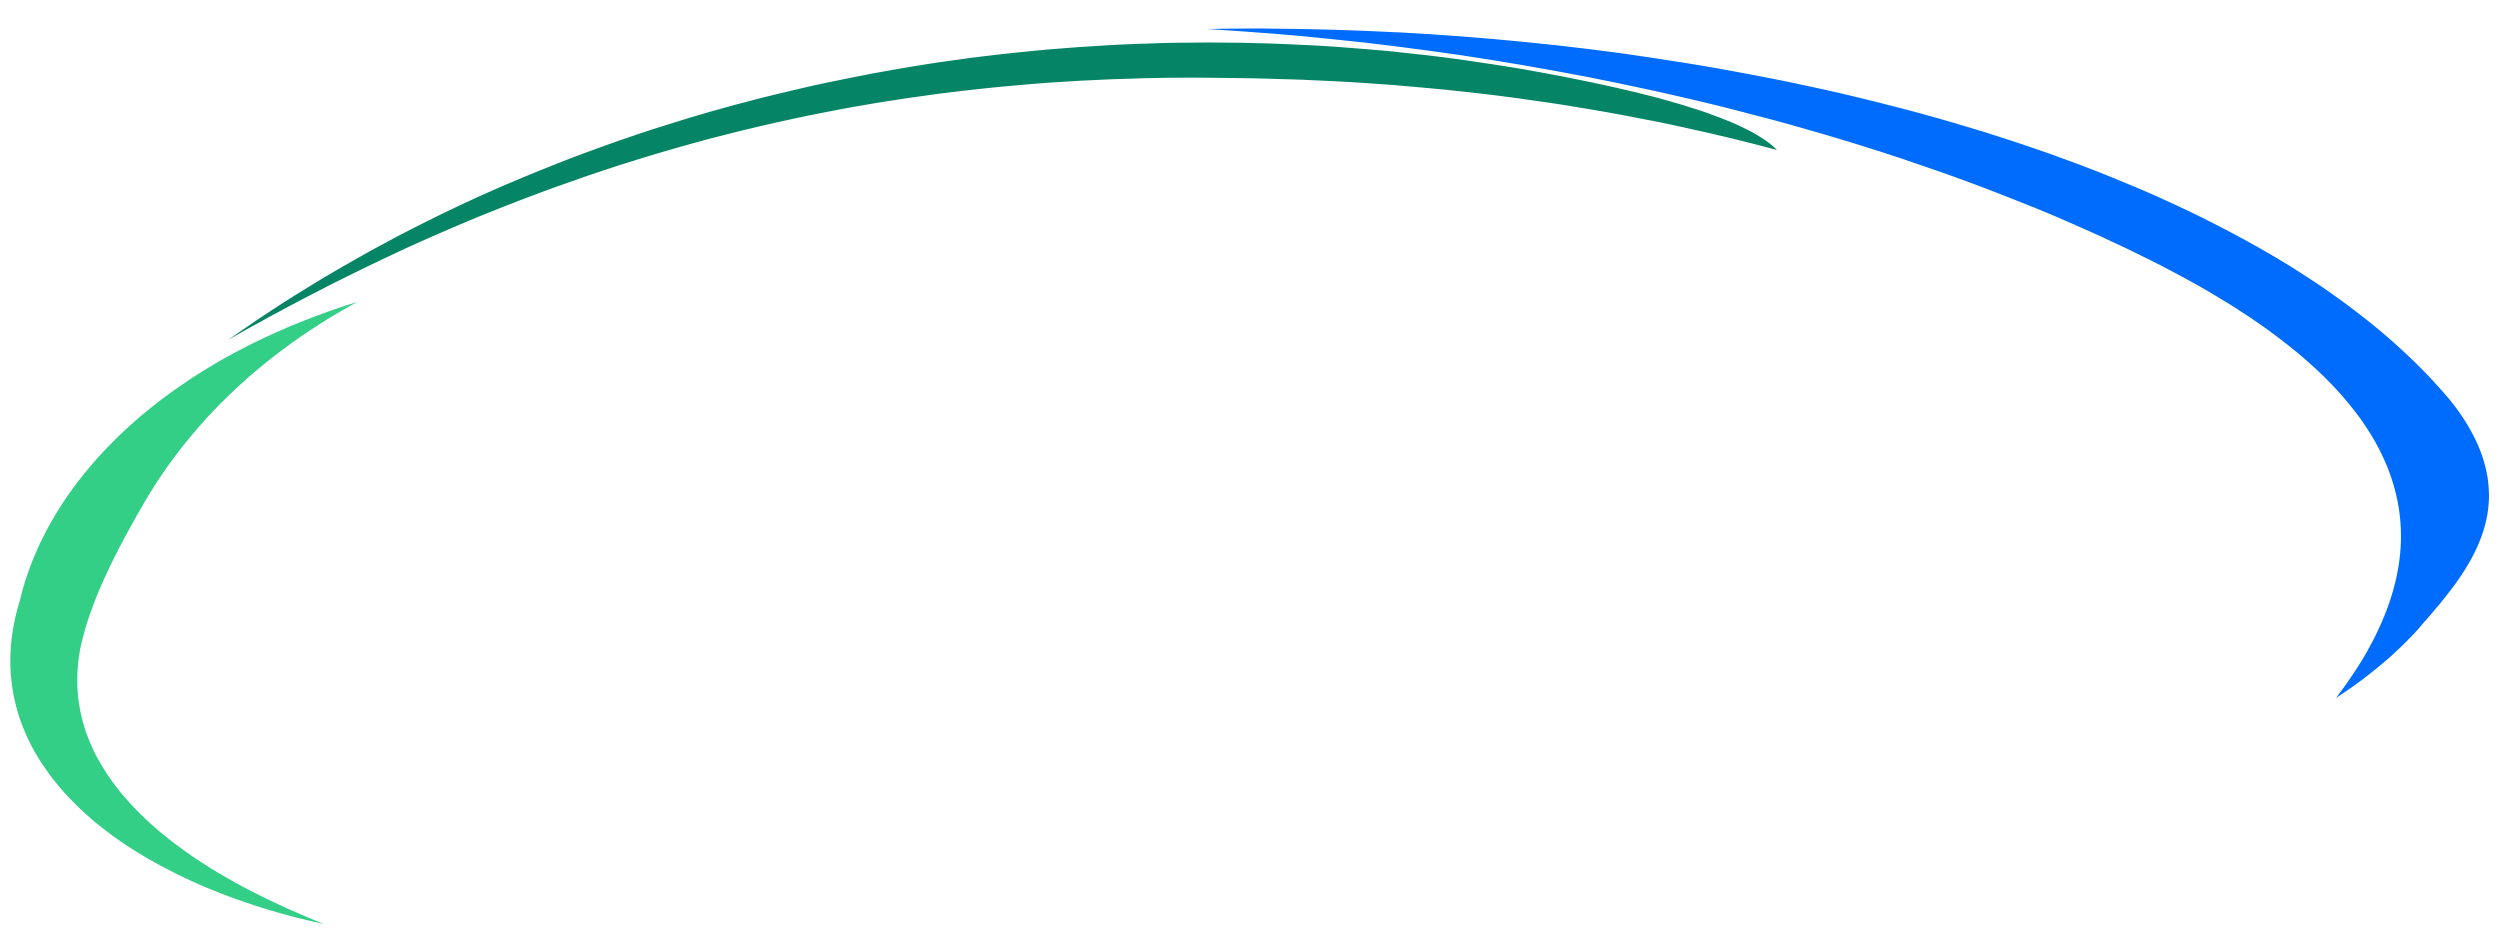 The image size is (2500, 950). I want to click on light-green-swoosh, so click(184, 613).